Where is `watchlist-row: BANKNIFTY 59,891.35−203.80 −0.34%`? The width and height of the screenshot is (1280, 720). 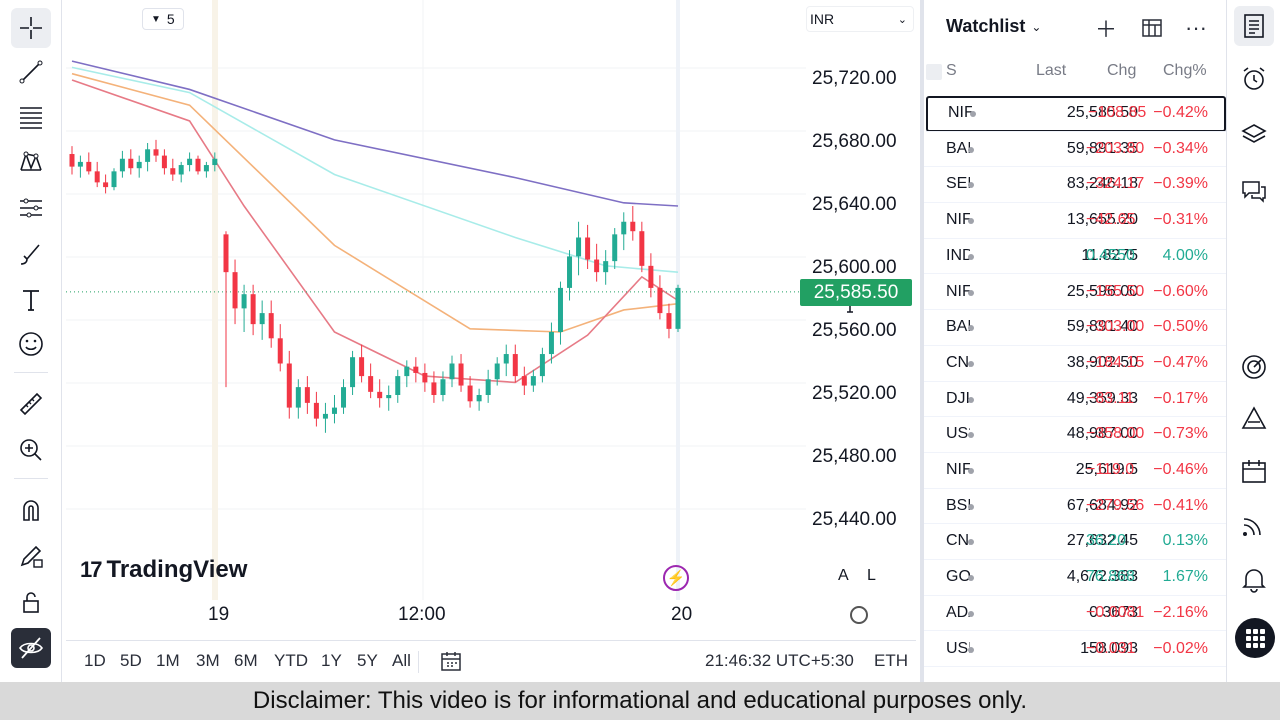 watchlist-row: BANKNIFTY 59,891.35−203.80 −0.34% is located at coordinates (1075, 150).